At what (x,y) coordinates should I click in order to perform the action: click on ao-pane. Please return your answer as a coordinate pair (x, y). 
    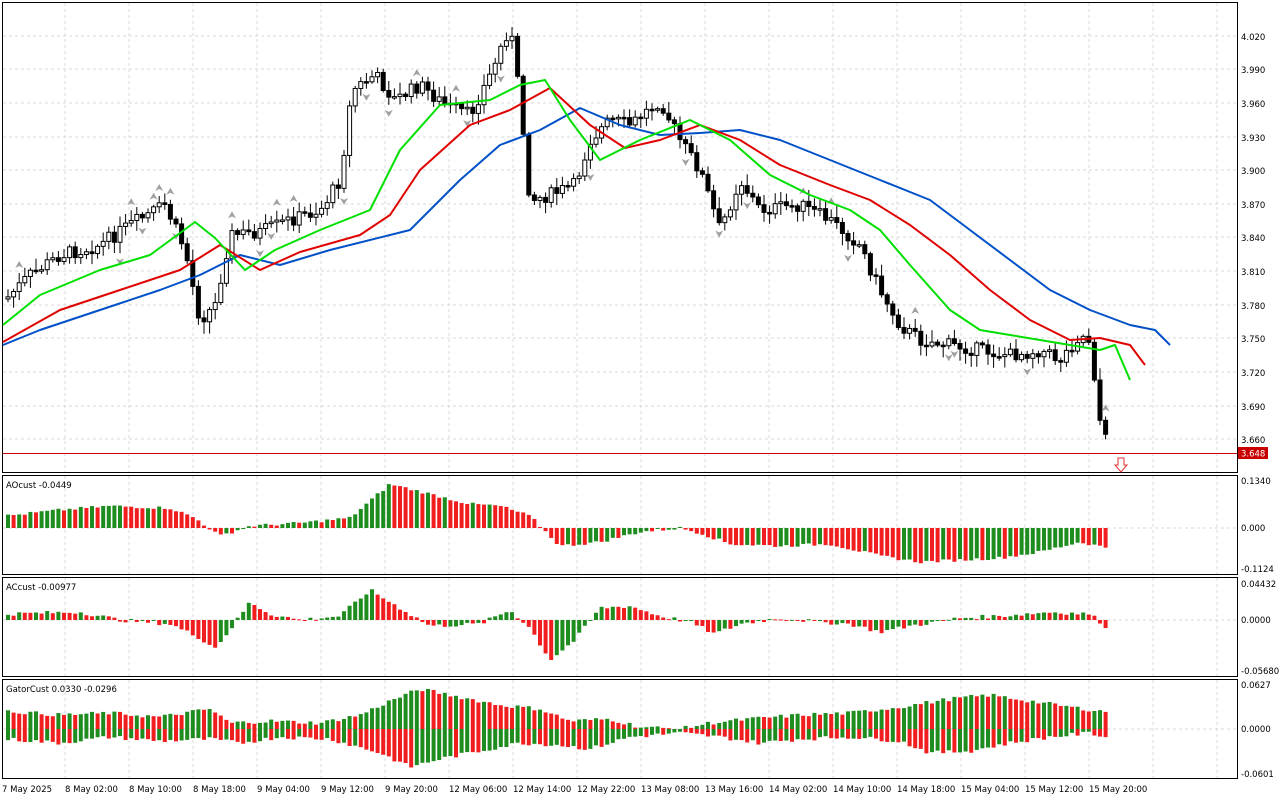
    Looking at the image, I should click on (620, 525).